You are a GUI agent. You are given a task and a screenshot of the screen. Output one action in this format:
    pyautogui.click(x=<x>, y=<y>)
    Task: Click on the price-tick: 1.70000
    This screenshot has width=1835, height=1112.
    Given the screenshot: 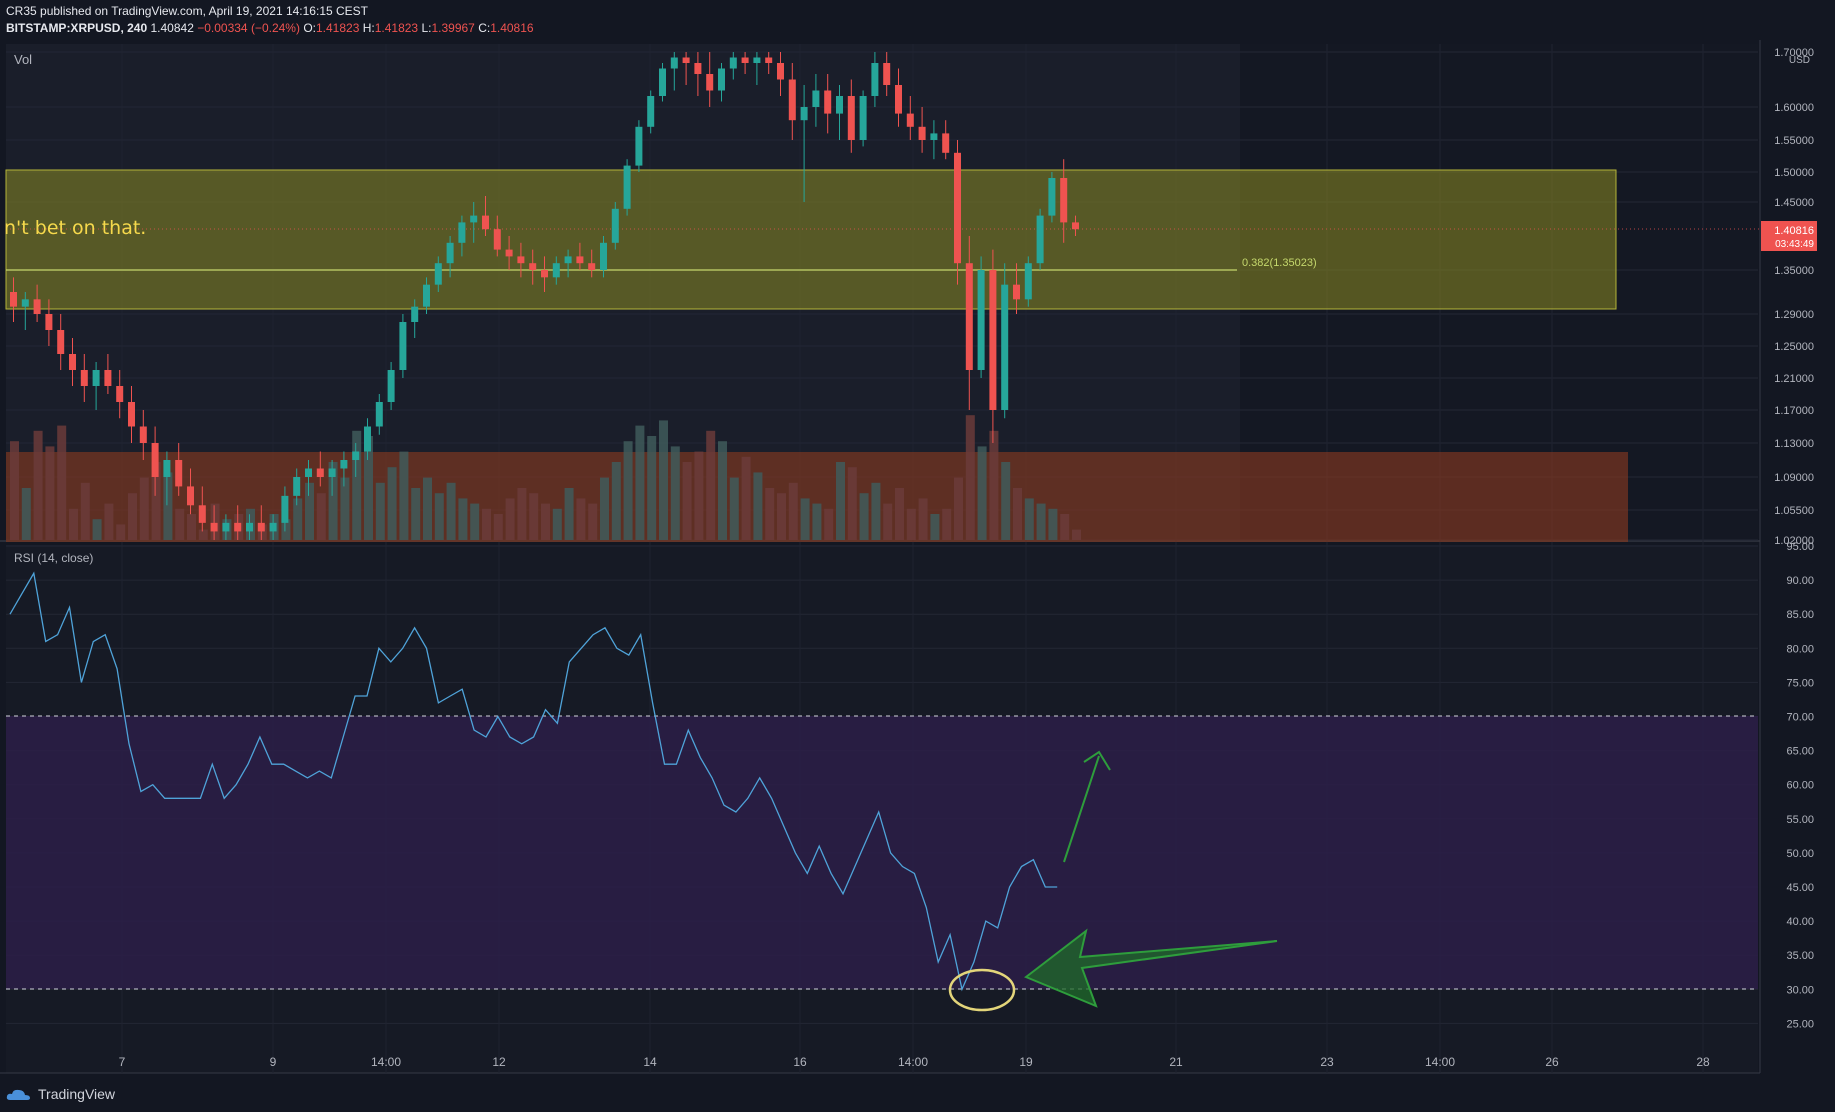 What is the action you would take?
    pyautogui.click(x=1794, y=53)
    